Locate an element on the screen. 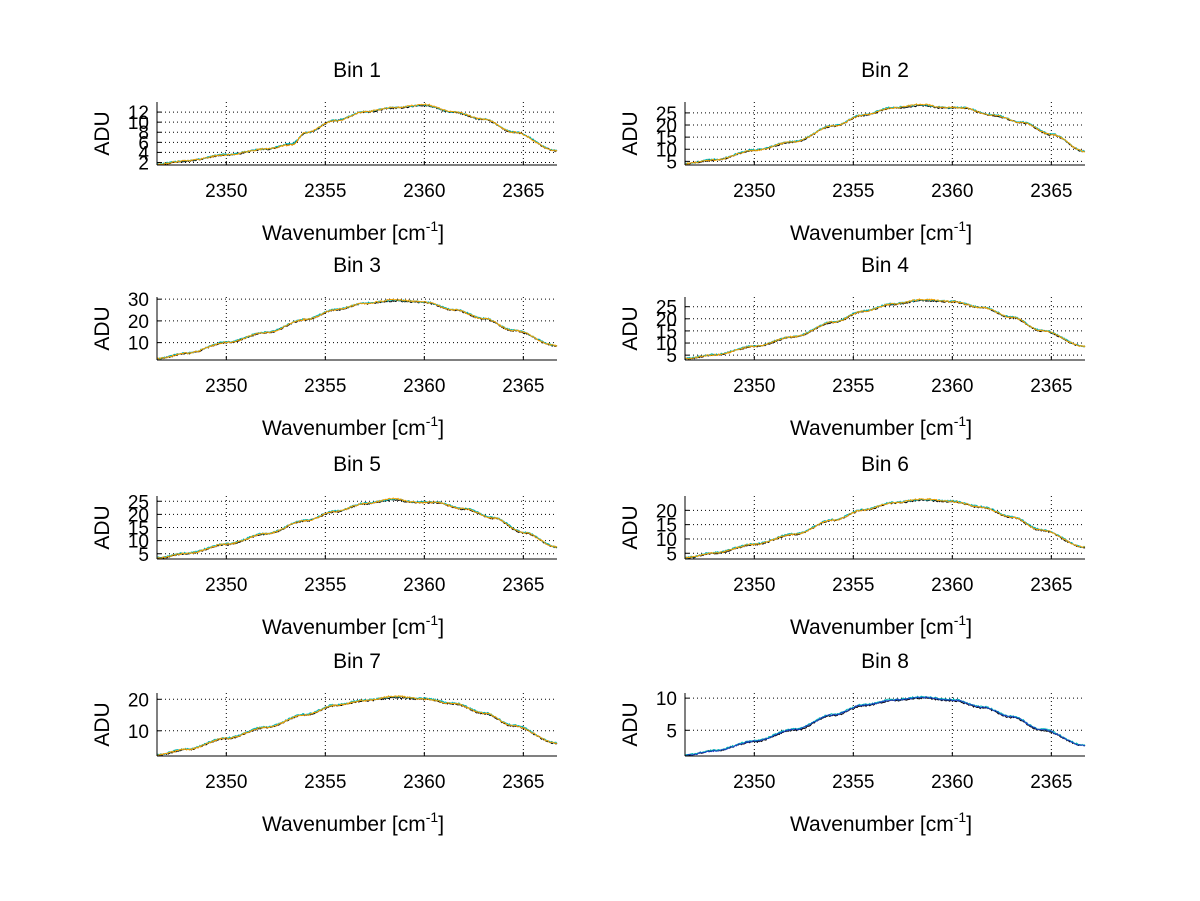 The image size is (1200, 901). subplot-title: Bin 4 is located at coordinates (885, 265).